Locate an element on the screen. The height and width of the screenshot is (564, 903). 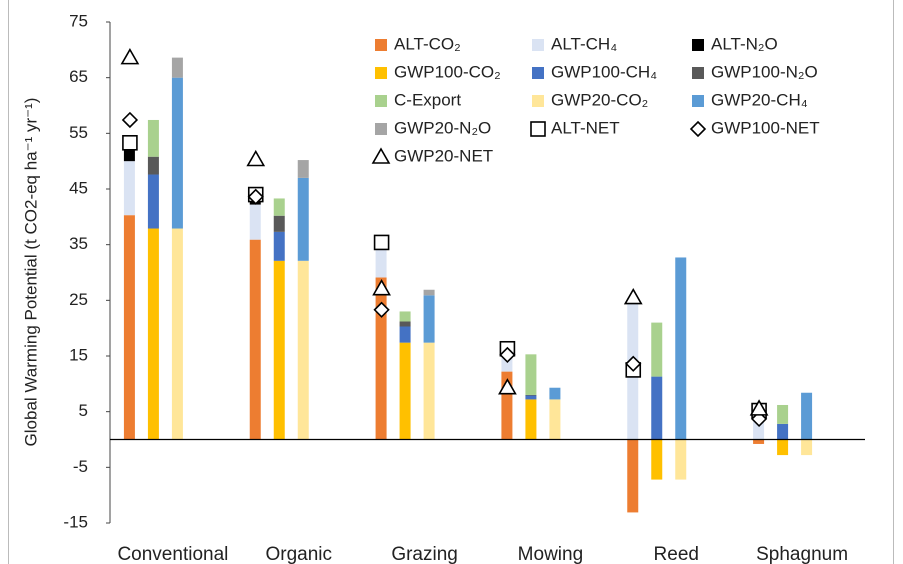
x-tick-label: Grazing is located at coordinates (424, 554).